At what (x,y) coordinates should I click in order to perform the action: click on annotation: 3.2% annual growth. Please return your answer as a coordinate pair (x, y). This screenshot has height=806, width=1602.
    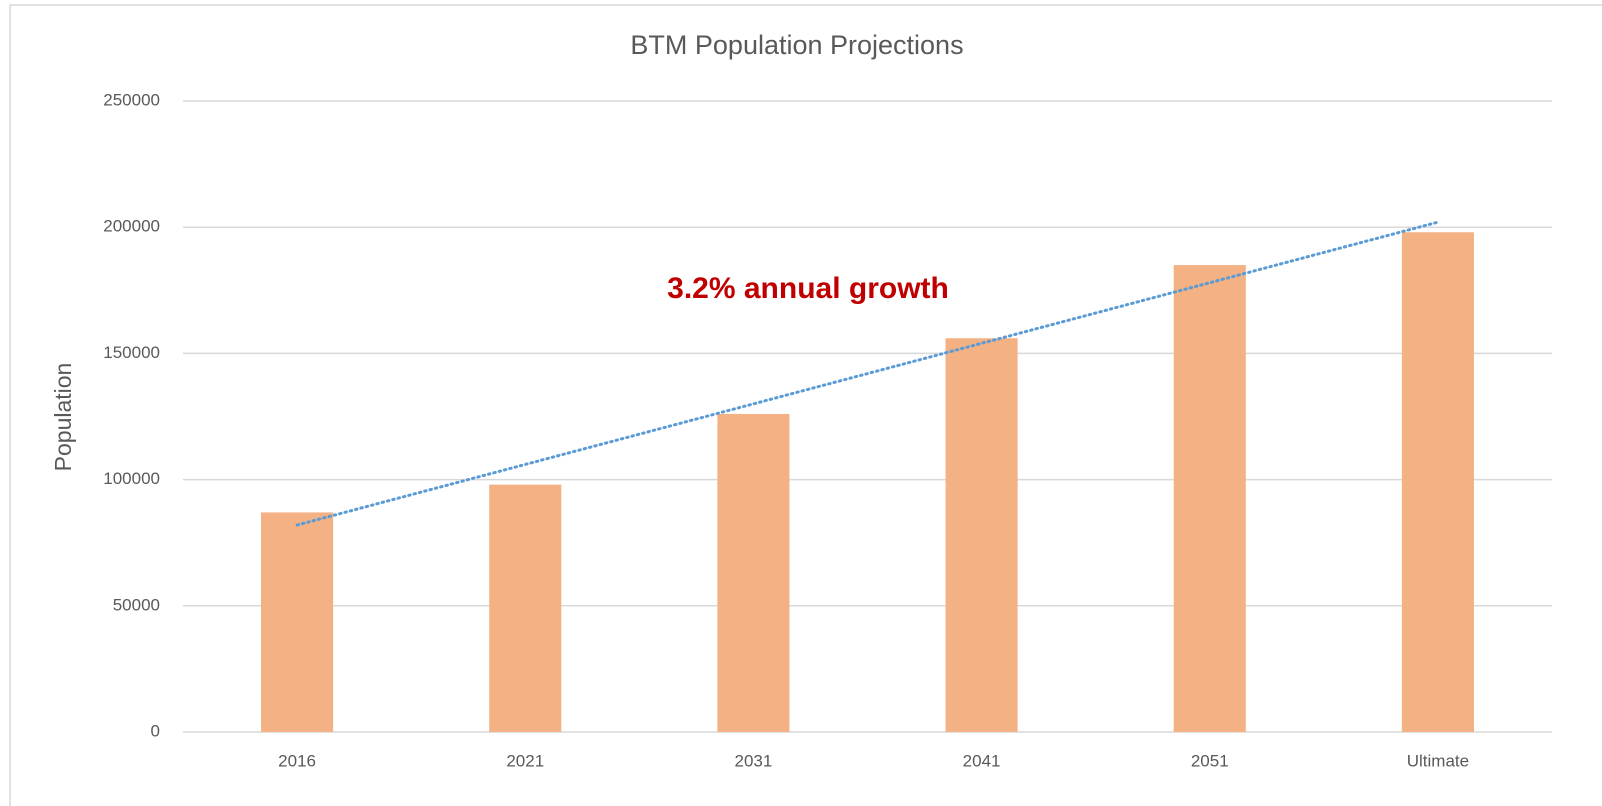
    Looking at the image, I should click on (808, 288).